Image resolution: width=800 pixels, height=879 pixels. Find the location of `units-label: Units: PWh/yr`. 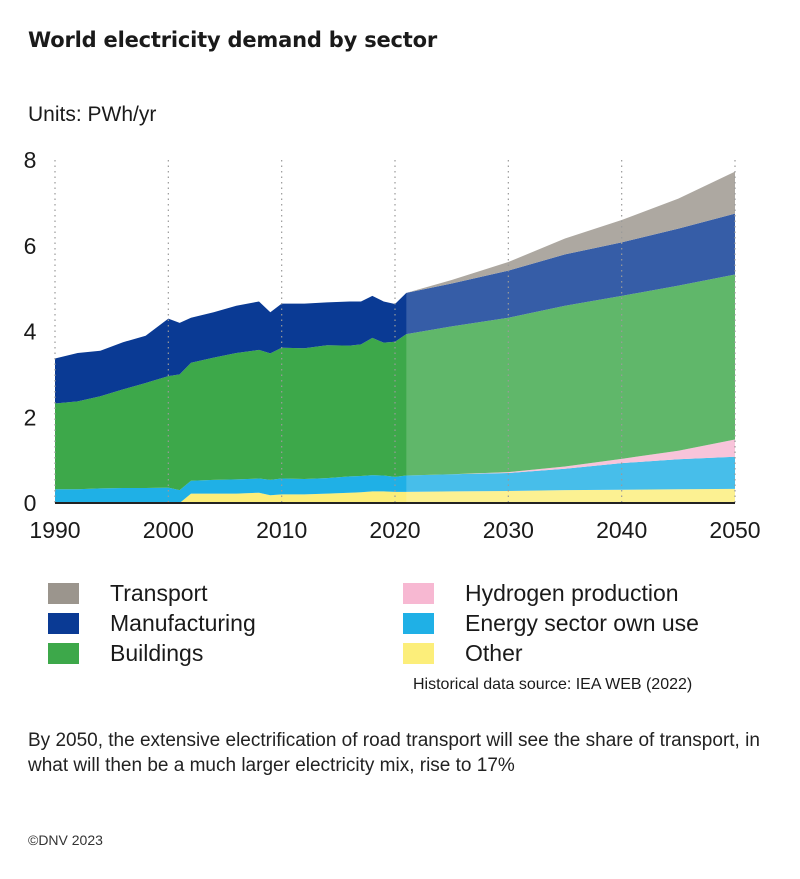

units-label: Units: PWh/yr is located at coordinates (92, 114).